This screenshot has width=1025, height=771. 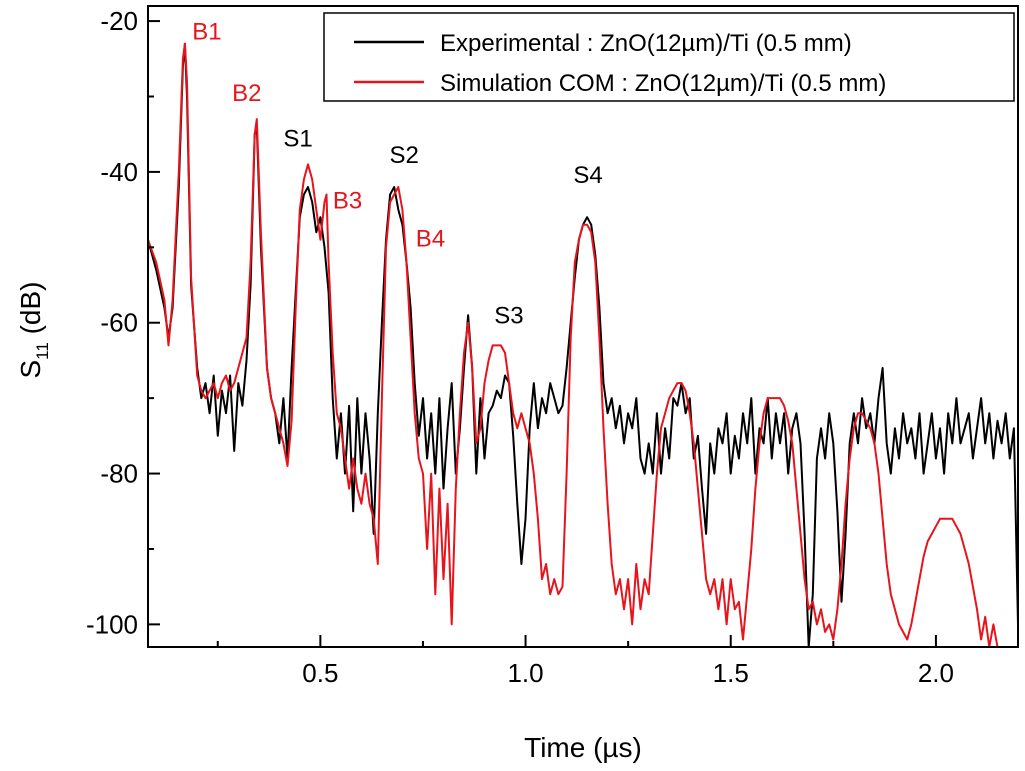 What do you see at coordinates (119, 323) in the screenshot?
I see `y-tick-label: -60` at bounding box center [119, 323].